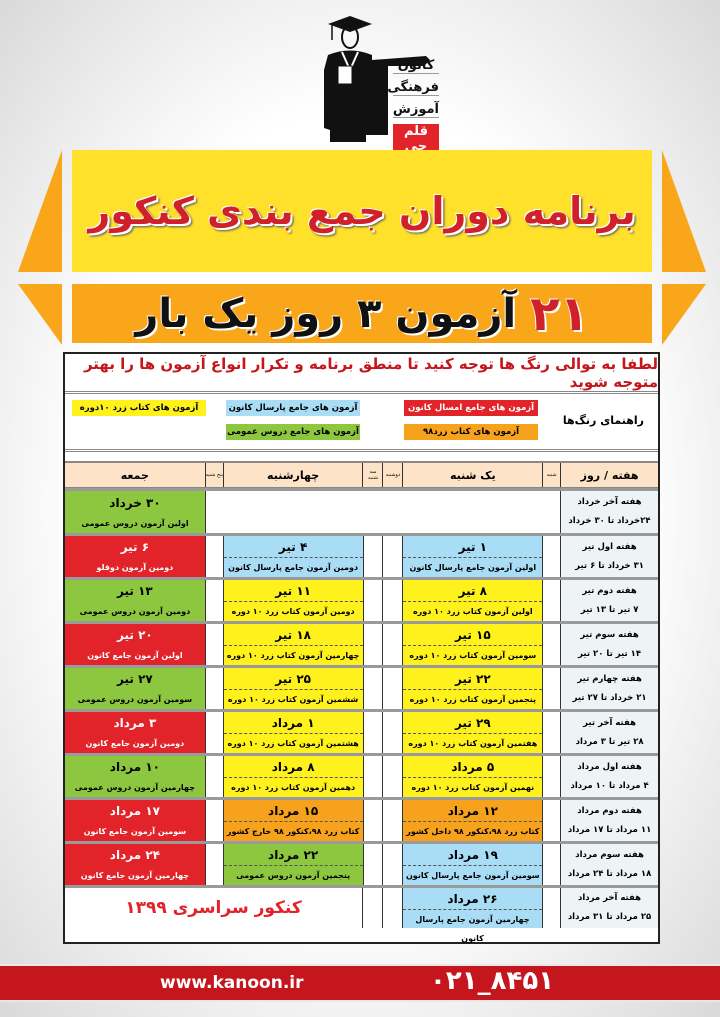 The width and height of the screenshot is (720, 1017). What do you see at coordinates (471, 408) in the screenshot?
I see `legend-red: آزمون های جامع امسال کانون` at bounding box center [471, 408].